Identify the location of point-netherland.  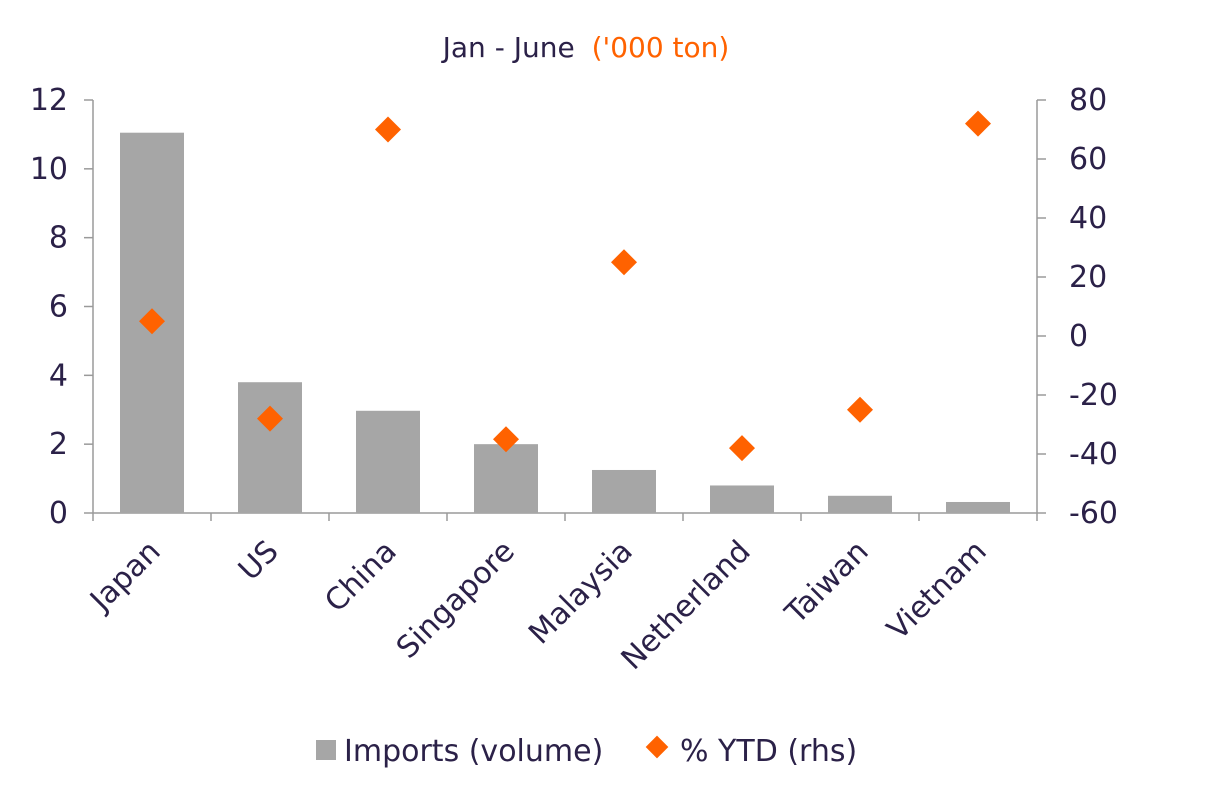
(742, 448).